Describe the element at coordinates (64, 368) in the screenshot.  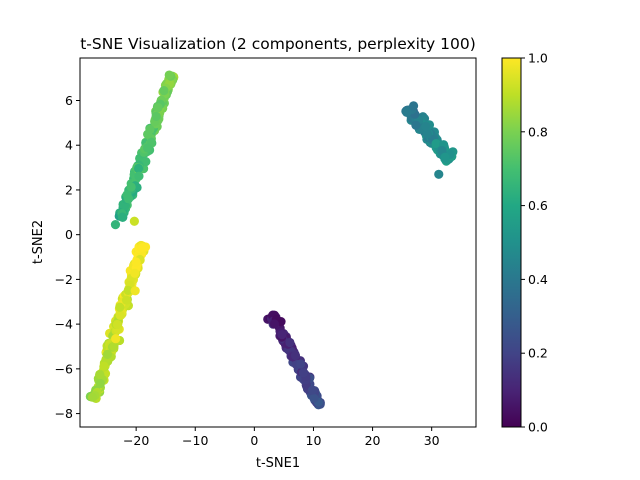
I see `y-tick-label: −6` at that location.